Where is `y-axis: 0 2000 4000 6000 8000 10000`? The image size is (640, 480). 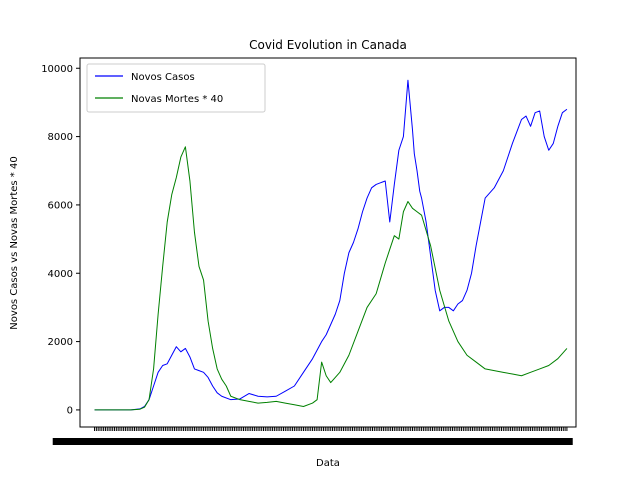
y-axis: 0 2000 4000 6000 8000 10000 is located at coordinates (60, 240).